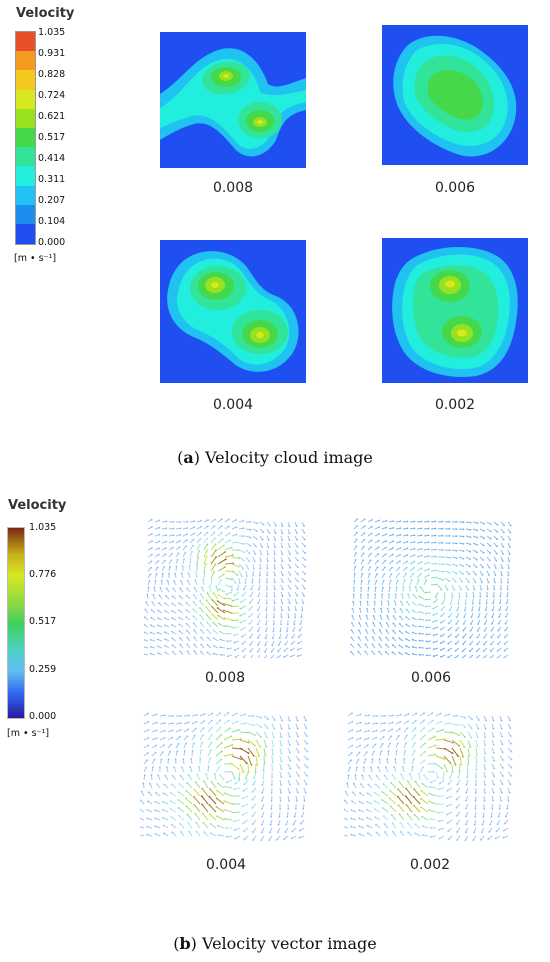  Describe the element at coordinates (52, 179) in the screenshot. I see `legend-a-tick: 0.311` at that location.